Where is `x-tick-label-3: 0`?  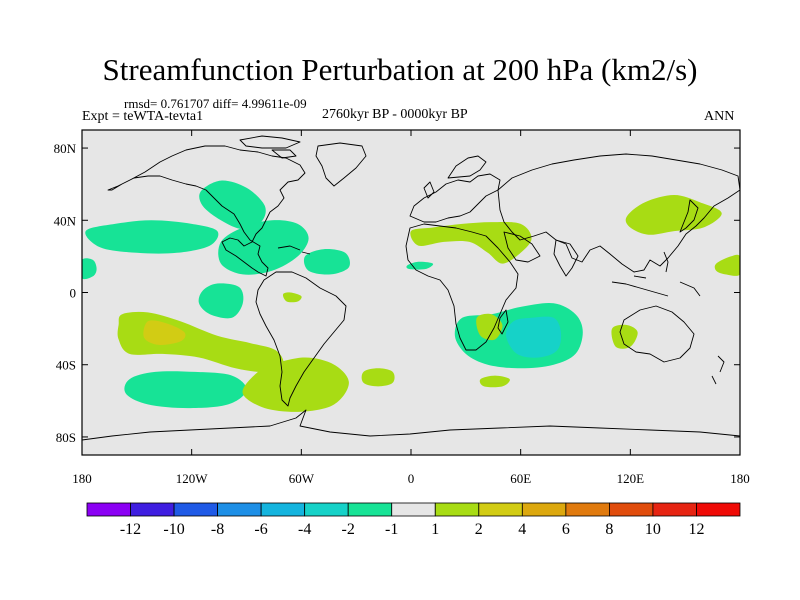 x-tick-label-3: 0 is located at coordinates (411, 478).